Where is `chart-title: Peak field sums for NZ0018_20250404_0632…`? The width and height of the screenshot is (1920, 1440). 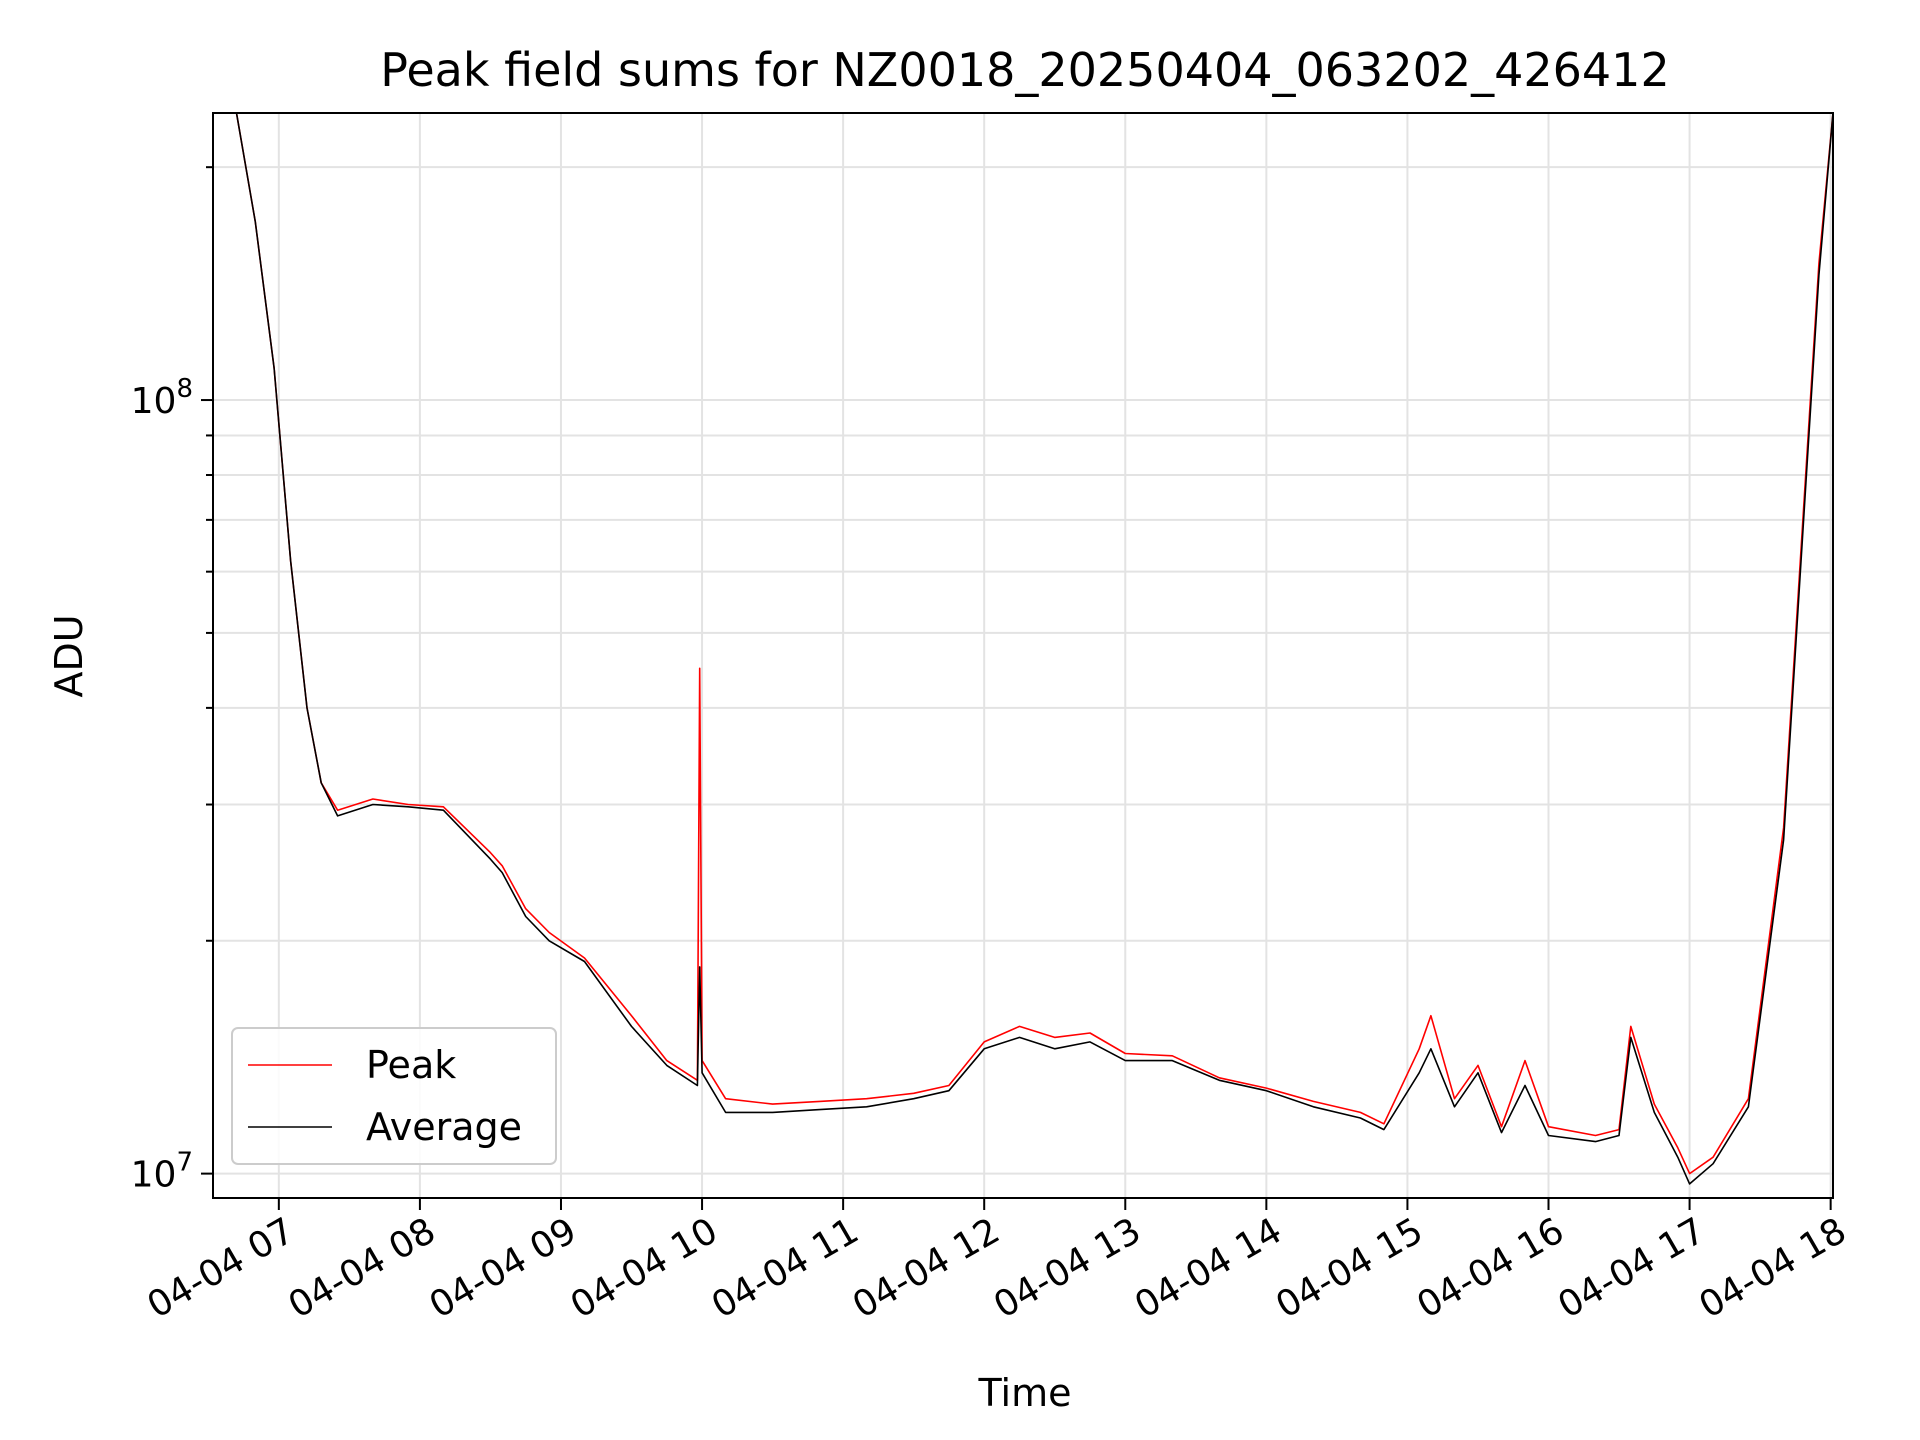
chart-title: Peak field sums for NZ0018_20250404_0632… is located at coordinates (1024, 70).